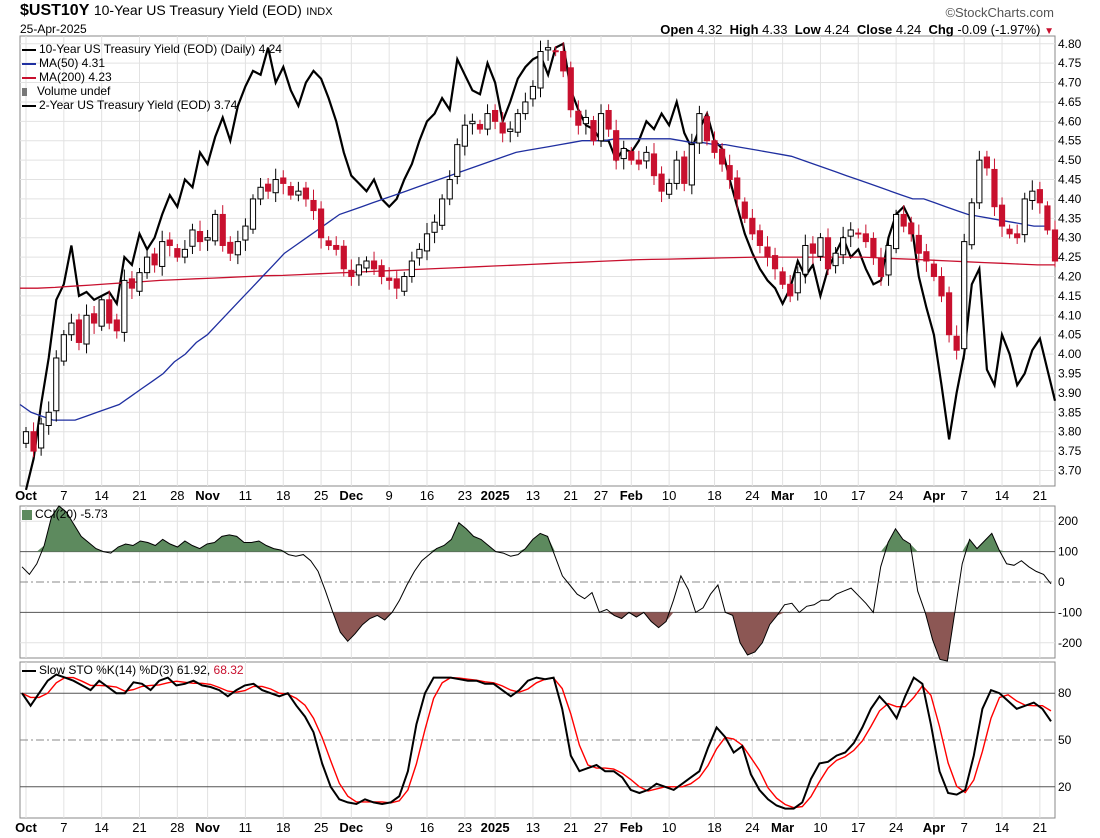  I want to click on chg-label: Chg, so click(941, 29).